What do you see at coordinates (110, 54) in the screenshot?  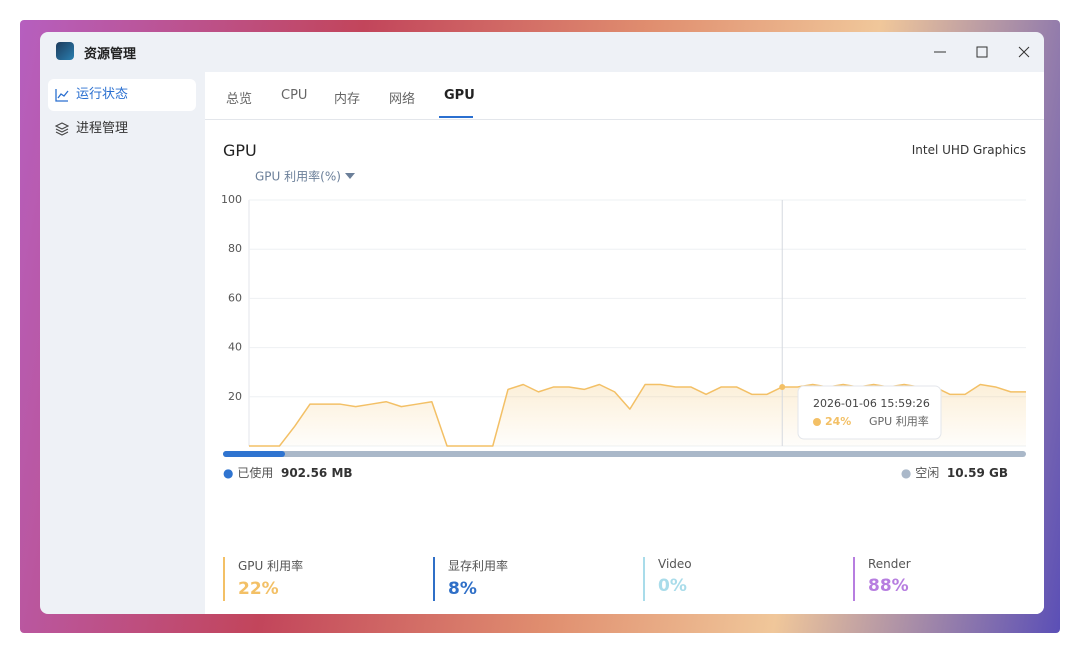 I see `window-title: 资源管理` at bounding box center [110, 54].